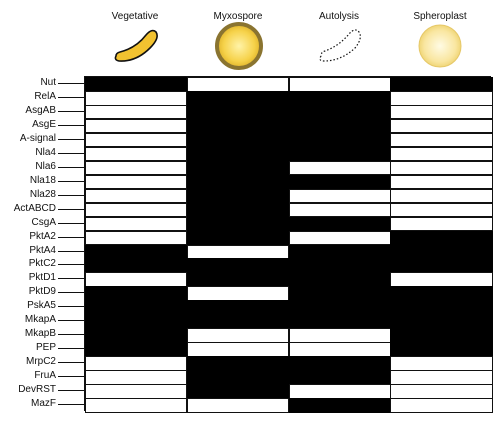 The width and height of the screenshot is (500, 421). What do you see at coordinates (440, 16) in the screenshot?
I see `column-title-spheroplast: Spheroplast` at bounding box center [440, 16].